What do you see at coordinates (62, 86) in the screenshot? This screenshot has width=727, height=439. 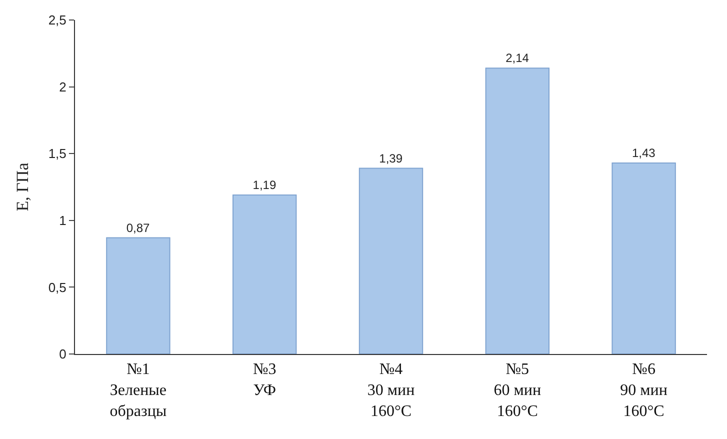 I see `y-tick-label: 2` at bounding box center [62, 86].